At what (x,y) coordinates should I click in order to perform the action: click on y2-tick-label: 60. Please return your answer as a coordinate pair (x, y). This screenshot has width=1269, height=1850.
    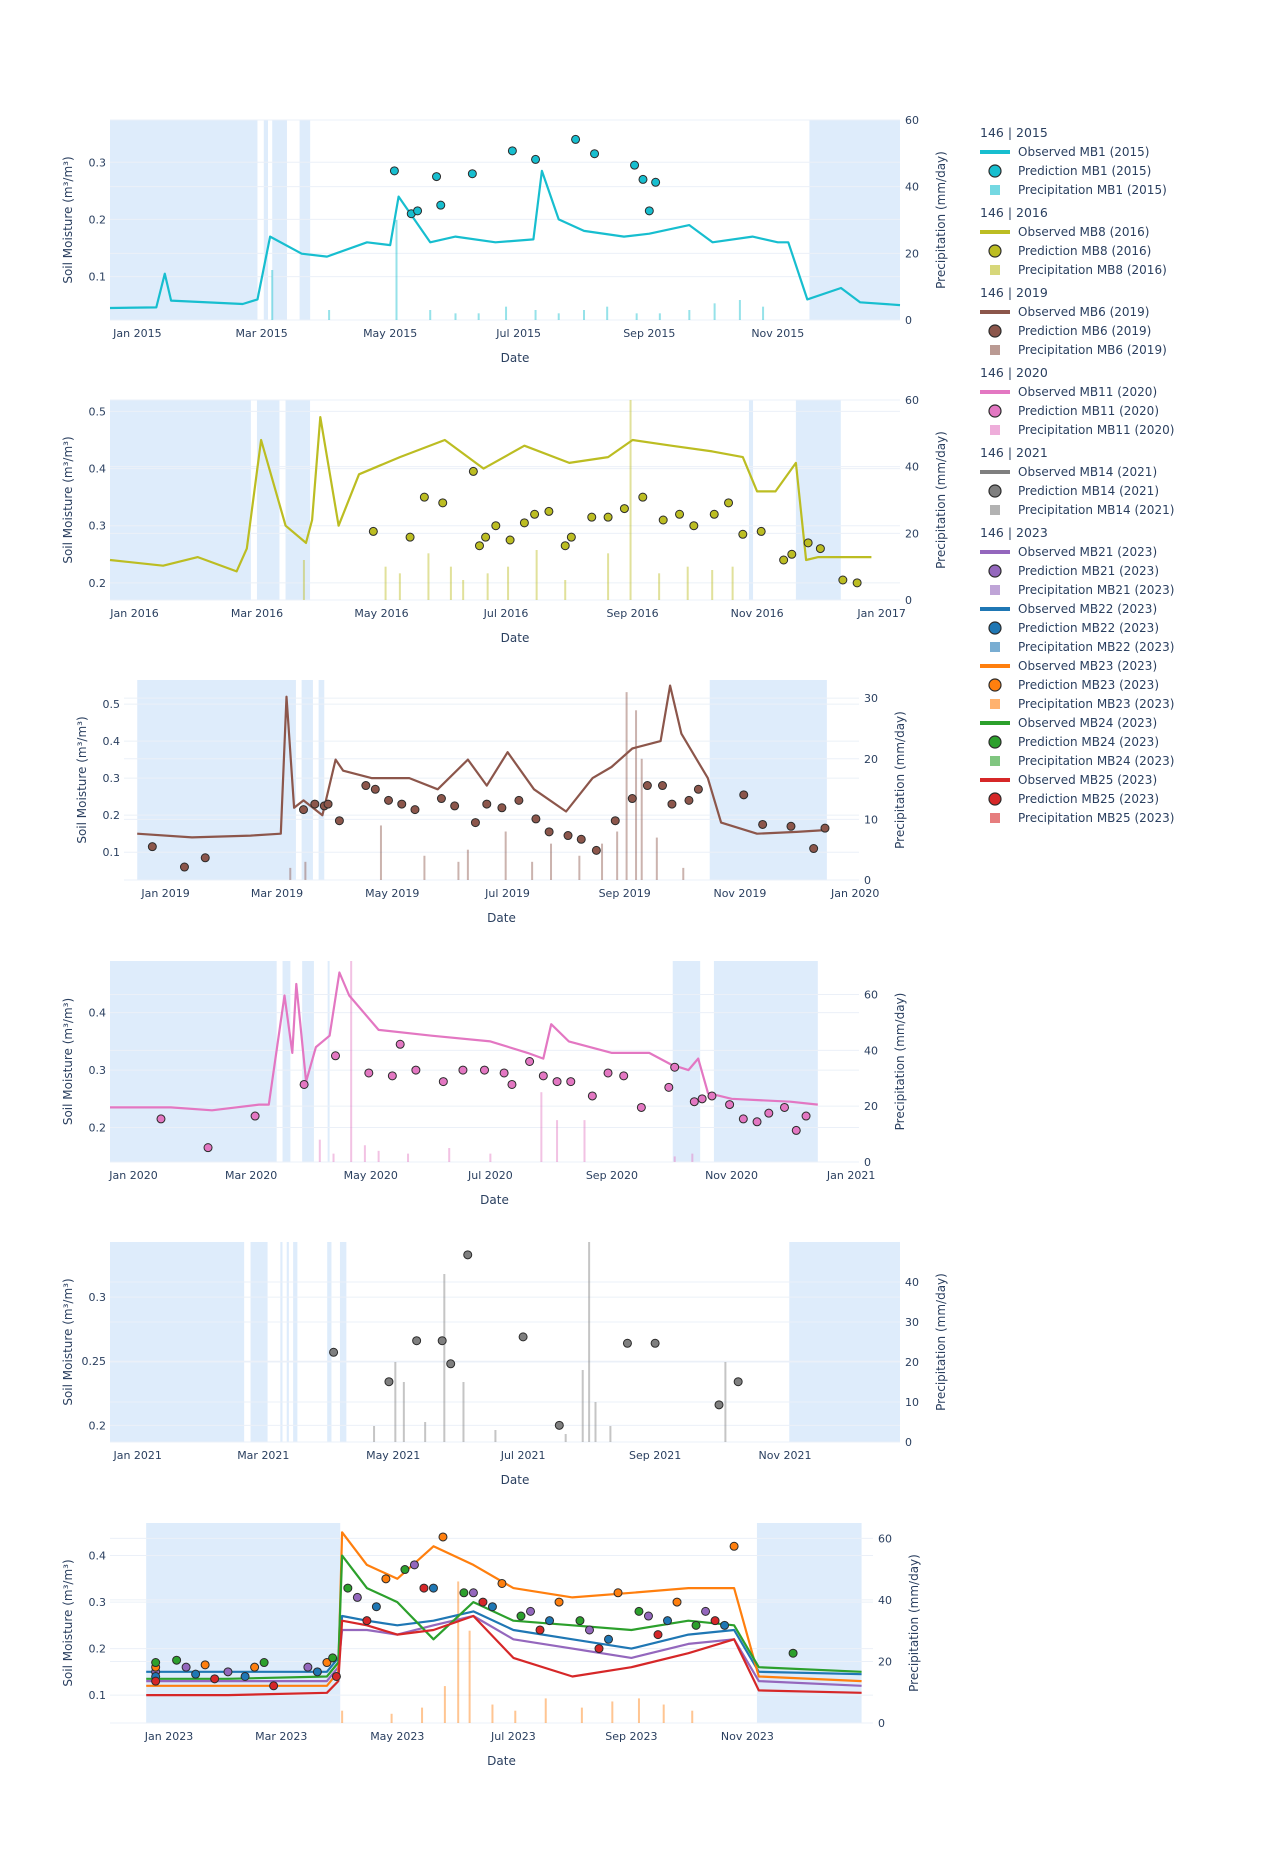
    Looking at the image, I should click on (912, 120).